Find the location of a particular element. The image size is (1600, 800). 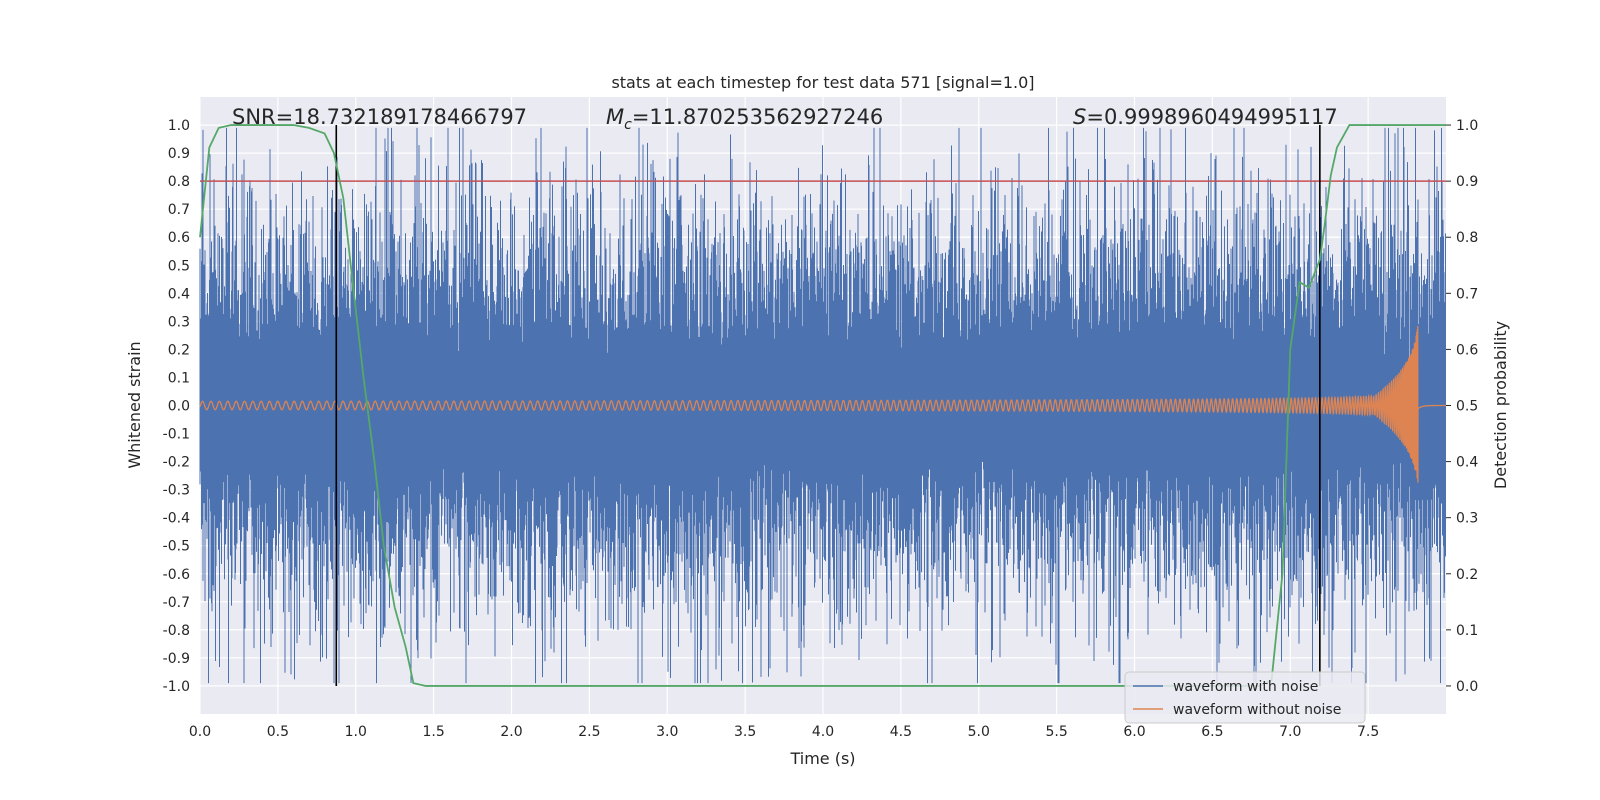

y2-tick-label: 0.0 is located at coordinates (1467, 687).